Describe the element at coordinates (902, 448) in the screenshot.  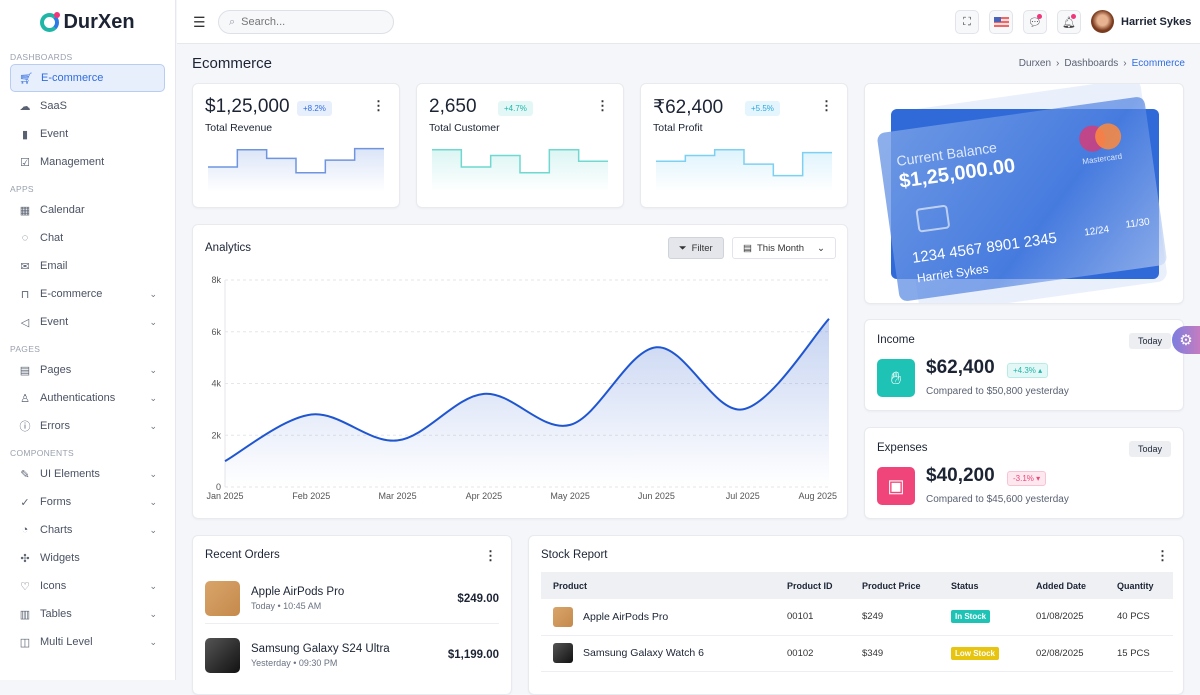
I see `expenses-title: Expenses` at that location.